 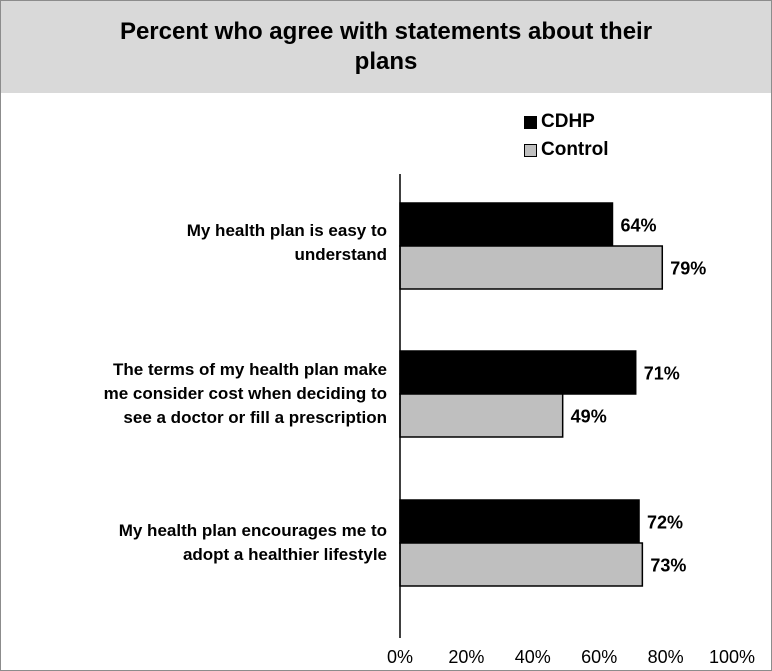 I want to click on legend-swatch-control, so click(x=530, y=150).